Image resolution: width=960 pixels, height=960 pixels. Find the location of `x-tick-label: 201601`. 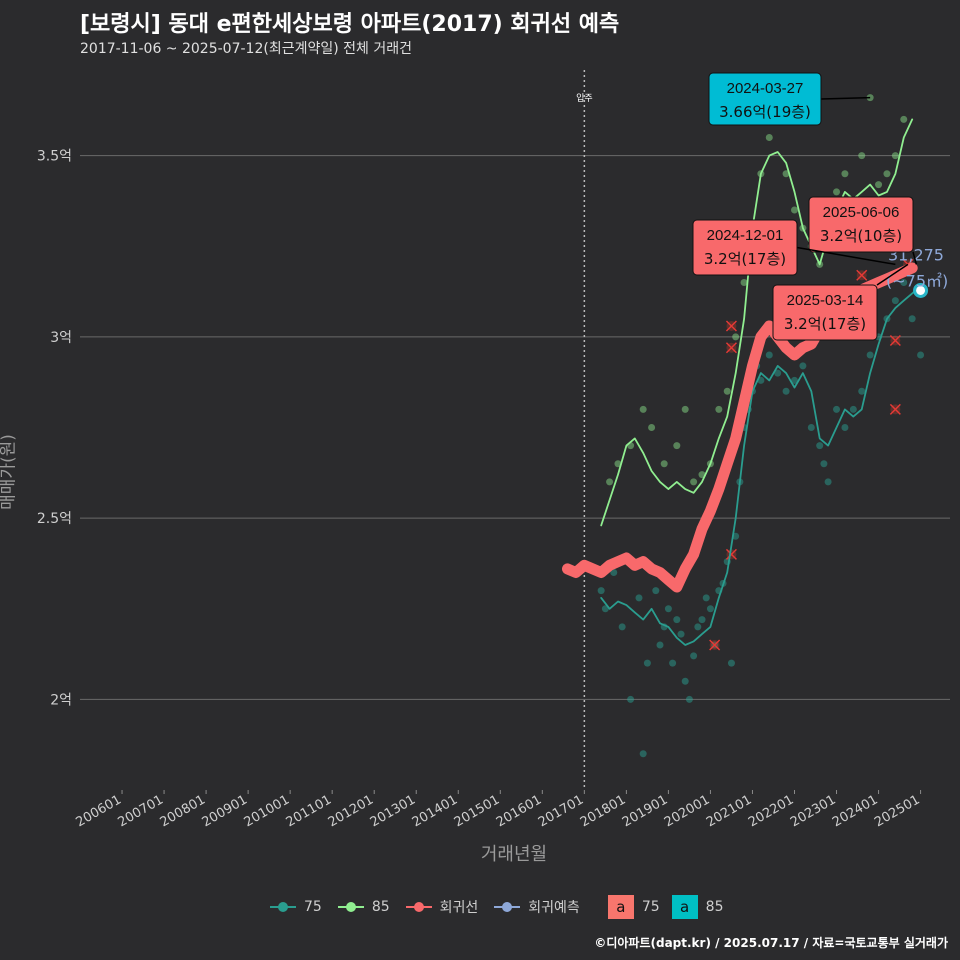

x-tick-label: 201601 is located at coordinates (519, 811).